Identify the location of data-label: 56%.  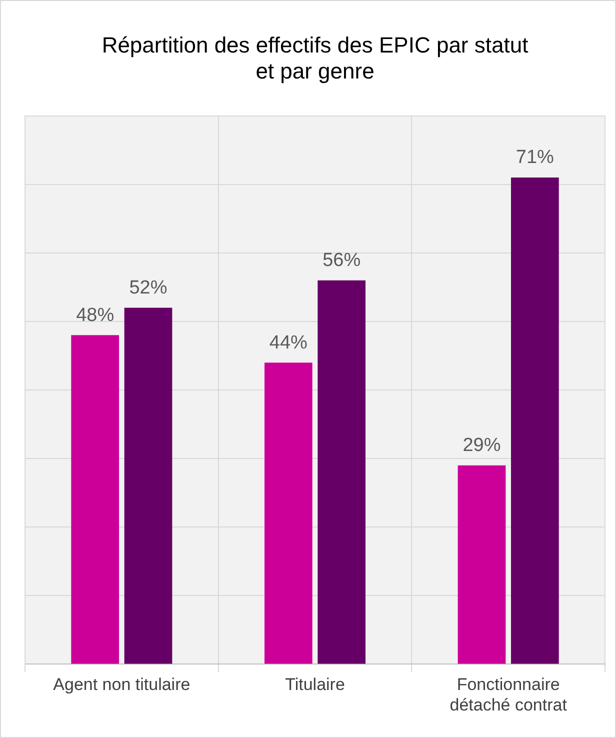
(341, 261).